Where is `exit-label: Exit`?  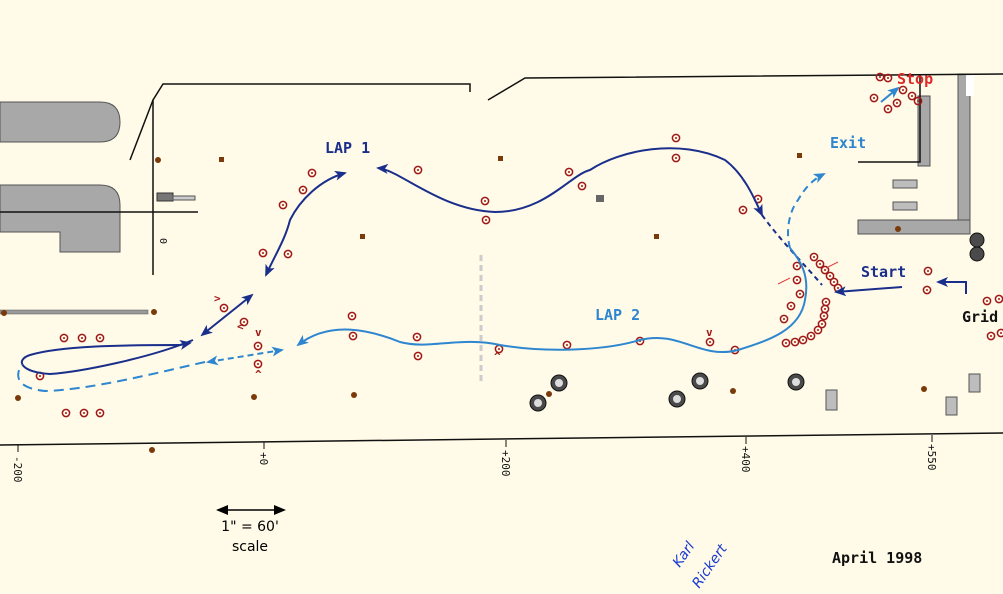
exit-label: Exit is located at coordinates (848, 143).